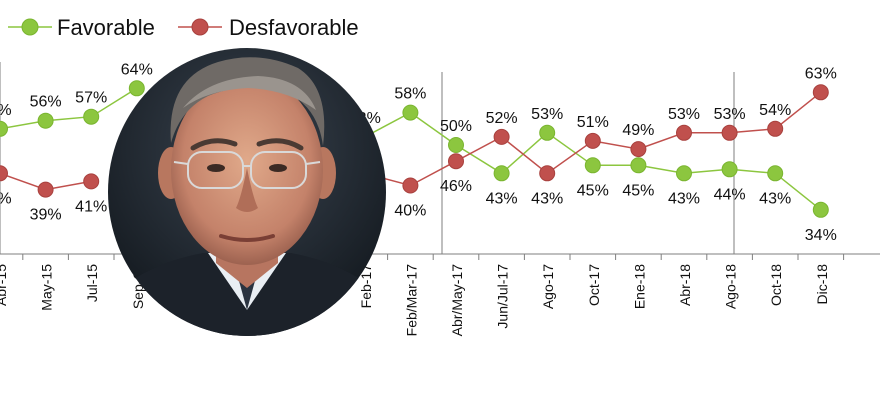 The width and height of the screenshot is (894, 415). Describe the element at coordinates (47, 287) in the screenshot. I see `x-tick-label: May-15` at that location.